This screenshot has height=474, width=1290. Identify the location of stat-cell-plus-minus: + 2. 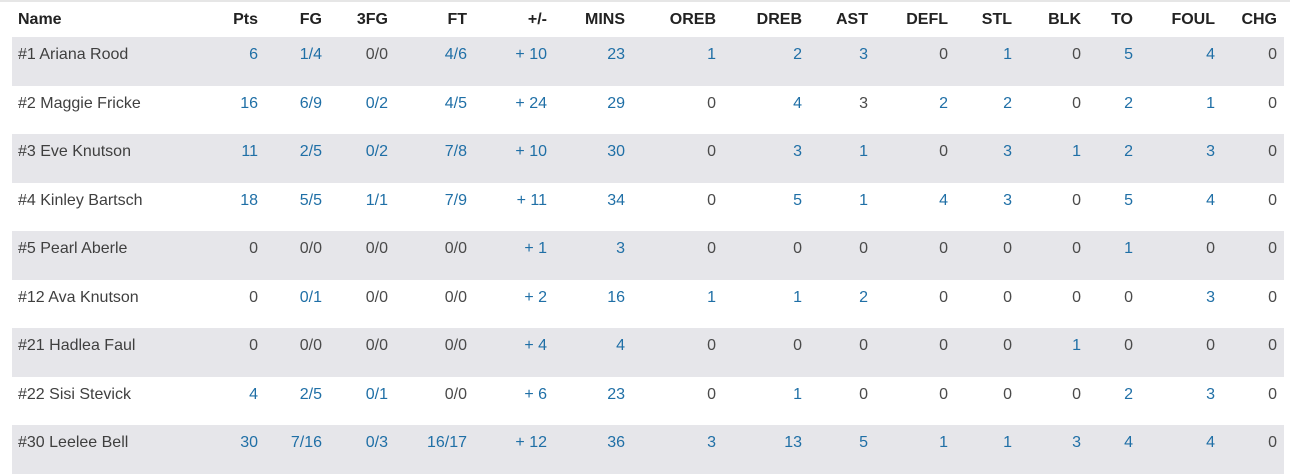
(514, 303).